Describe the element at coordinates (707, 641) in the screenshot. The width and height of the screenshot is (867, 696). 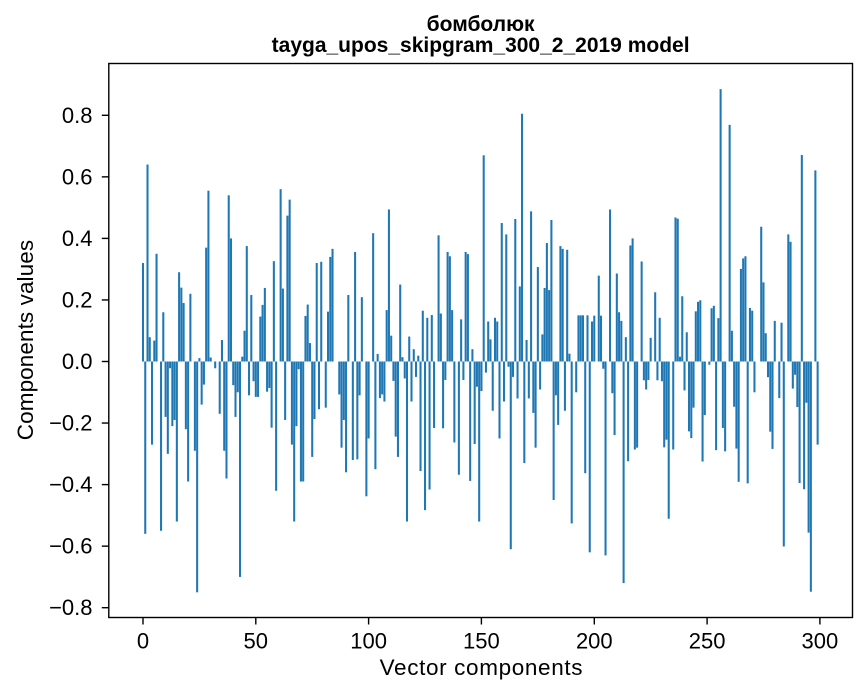
I see `svg-text: 250` at that location.